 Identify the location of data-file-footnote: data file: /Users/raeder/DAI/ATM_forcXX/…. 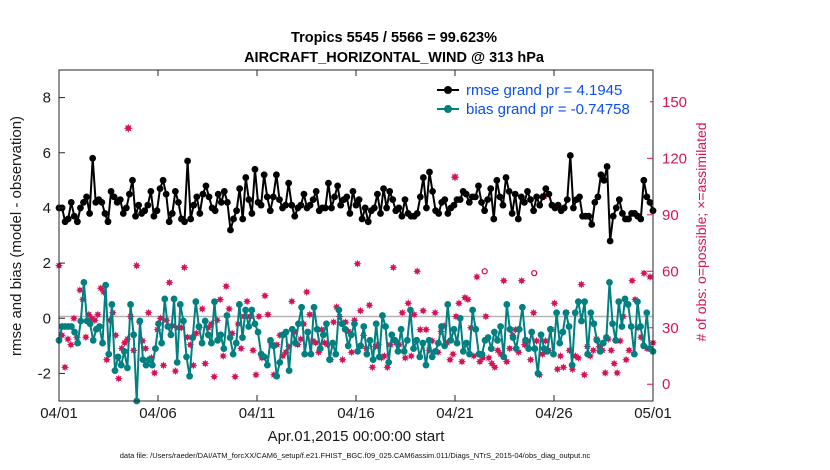
(355, 455).